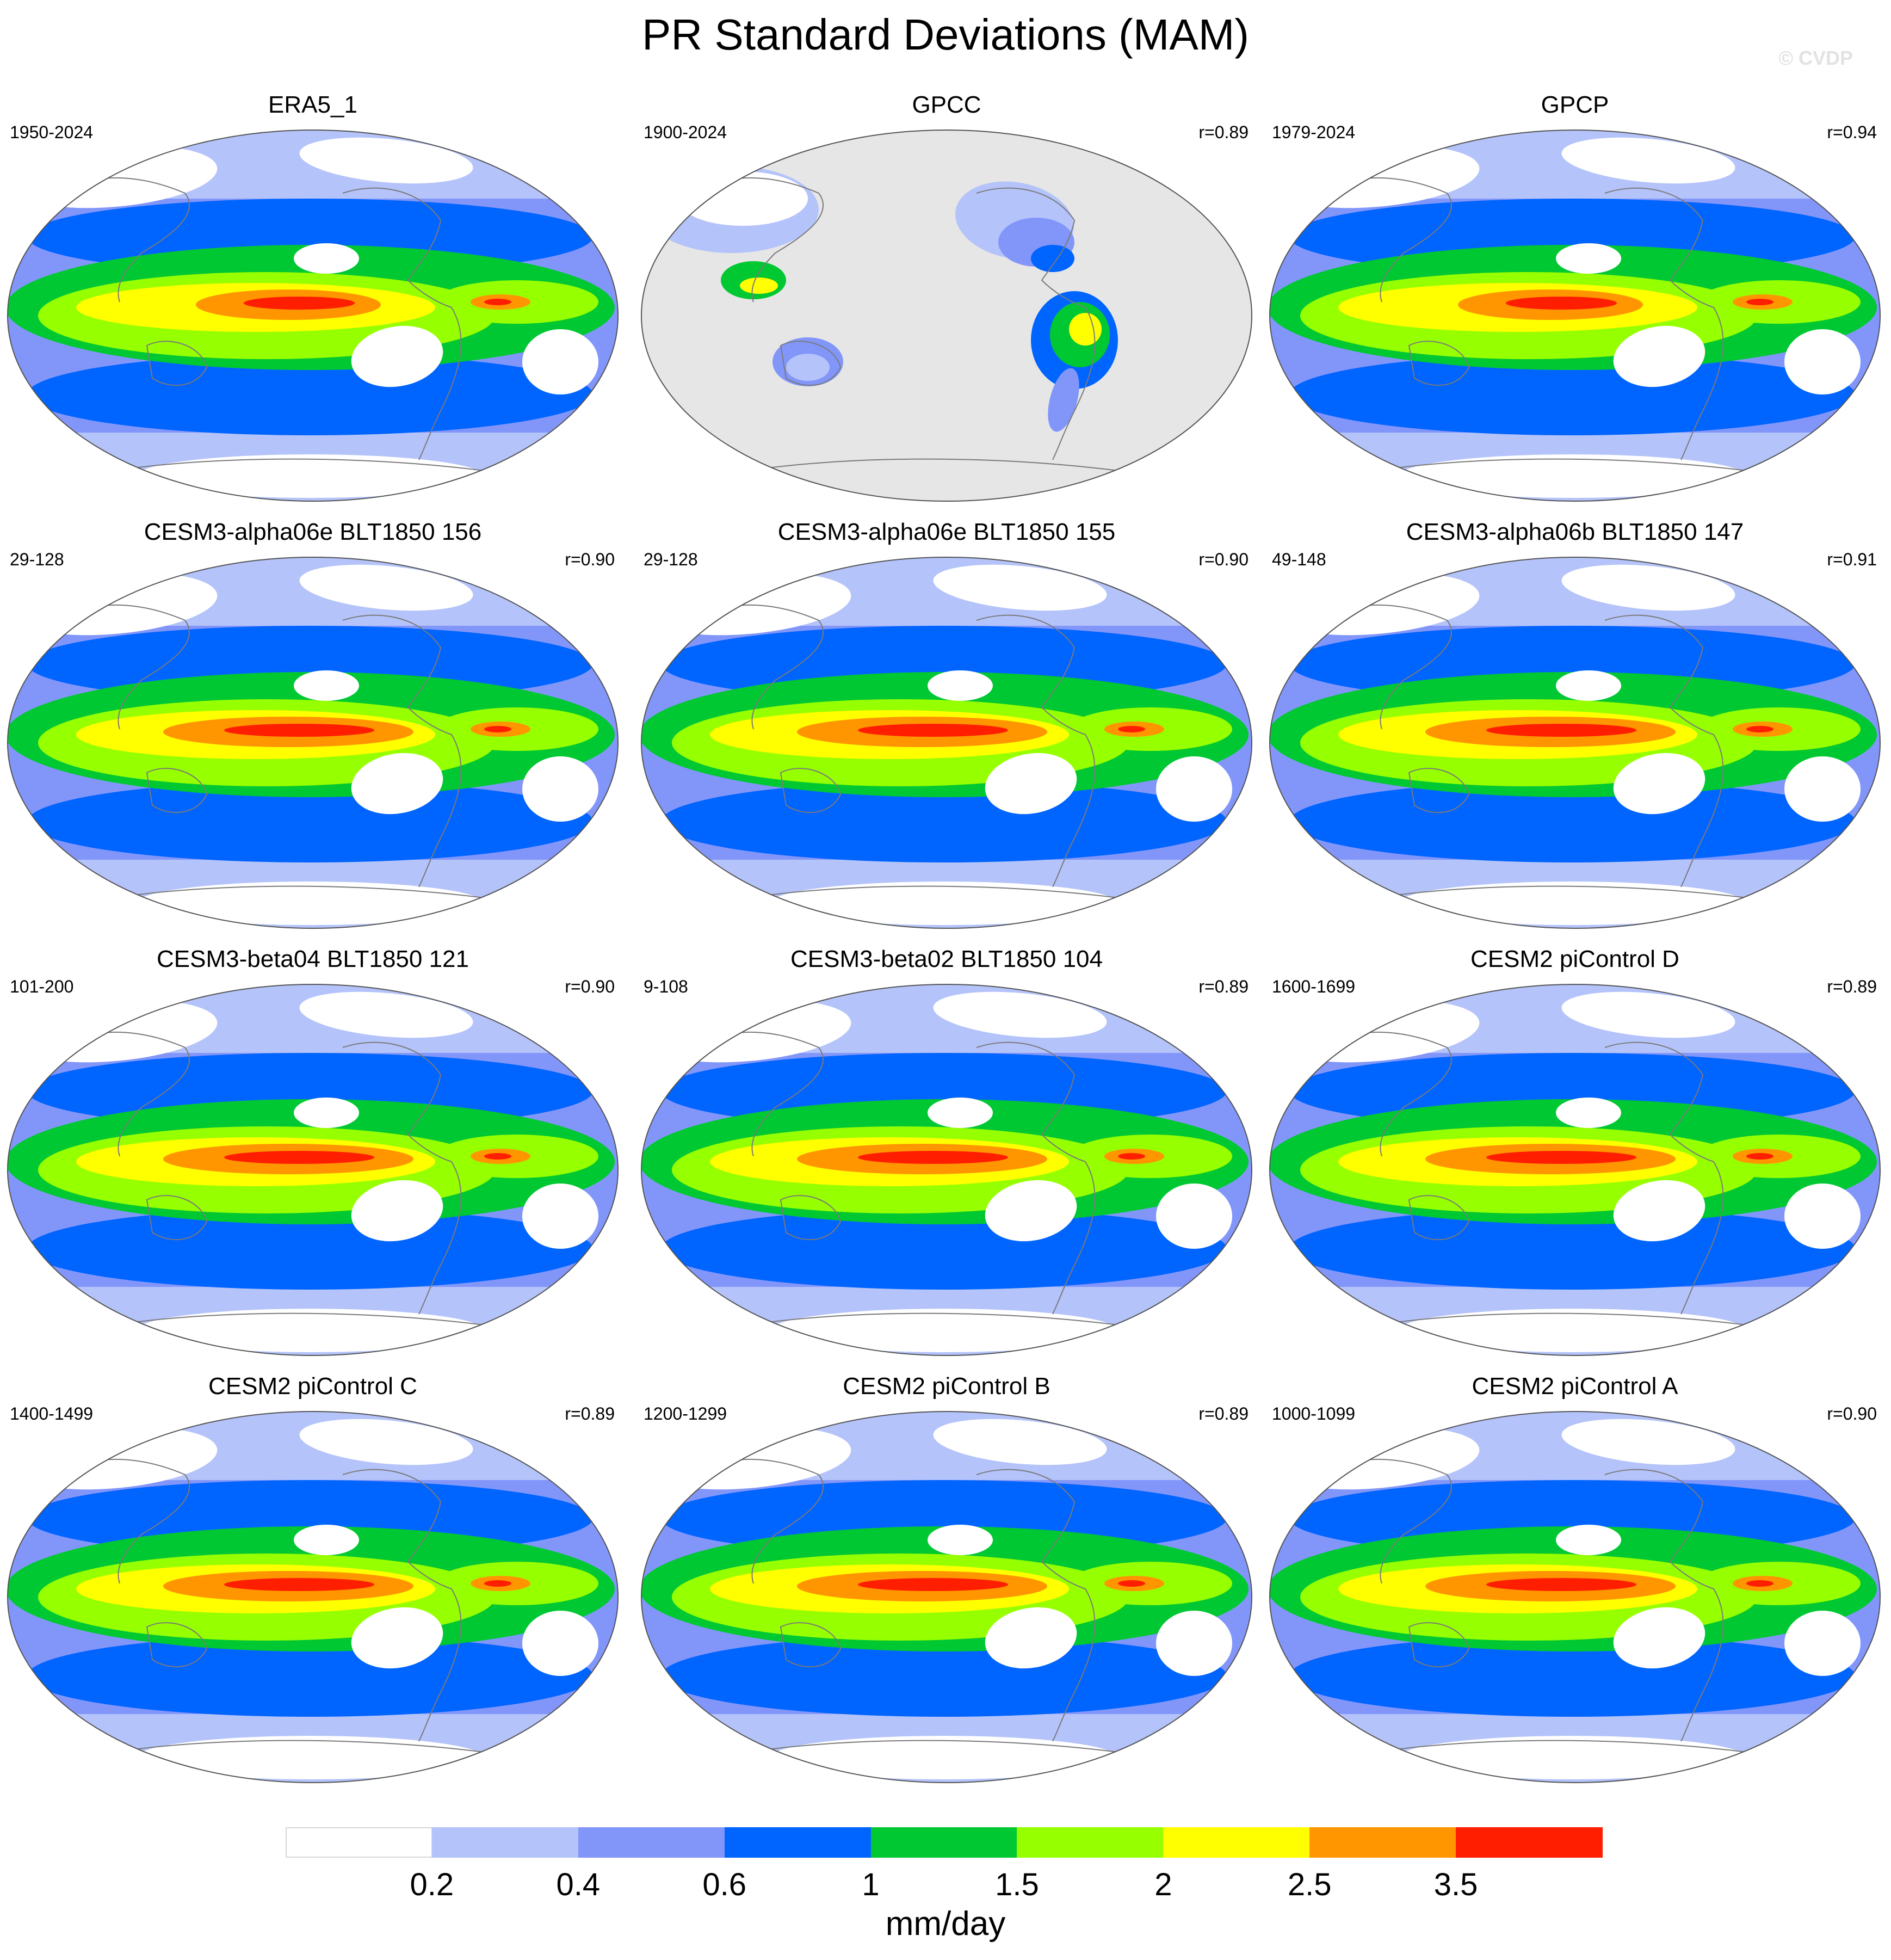  I want to click on map-panel: CESM2 piControl D 1600-1699 r=0.89, so click(1575, 1159).